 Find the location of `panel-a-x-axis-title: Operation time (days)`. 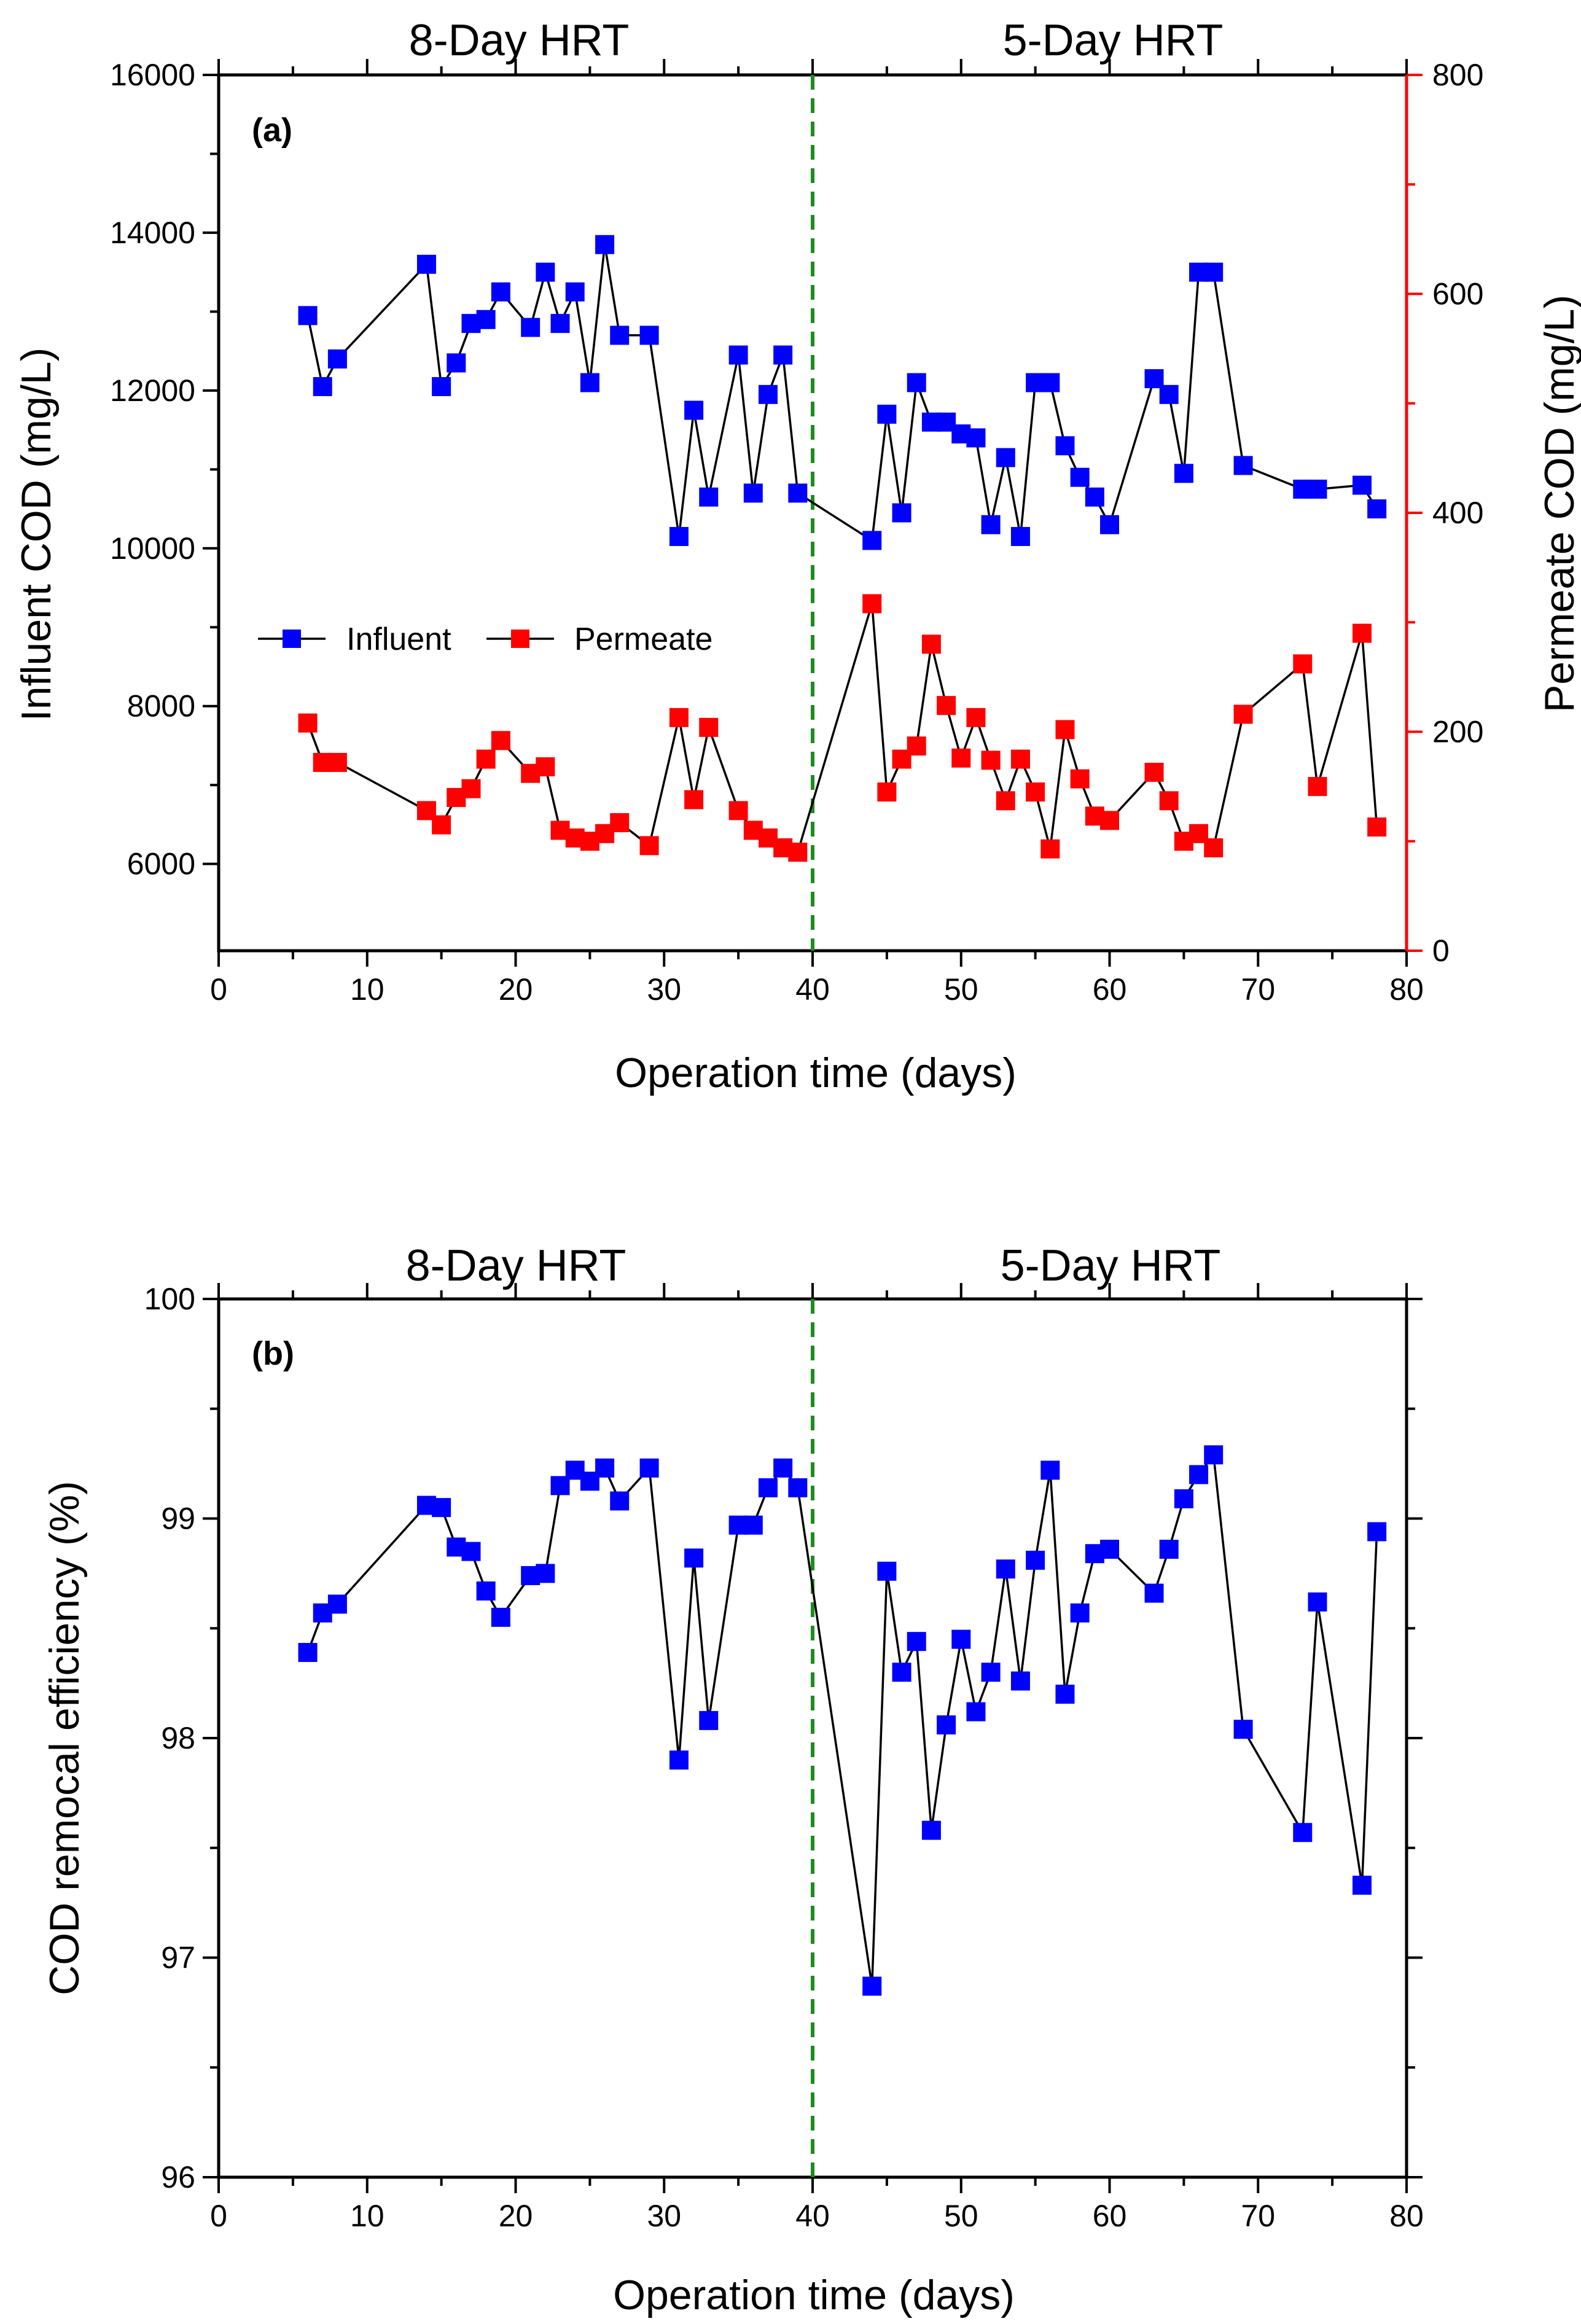

panel-a-x-axis-title: Operation time (days) is located at coordinates (816, 1073).